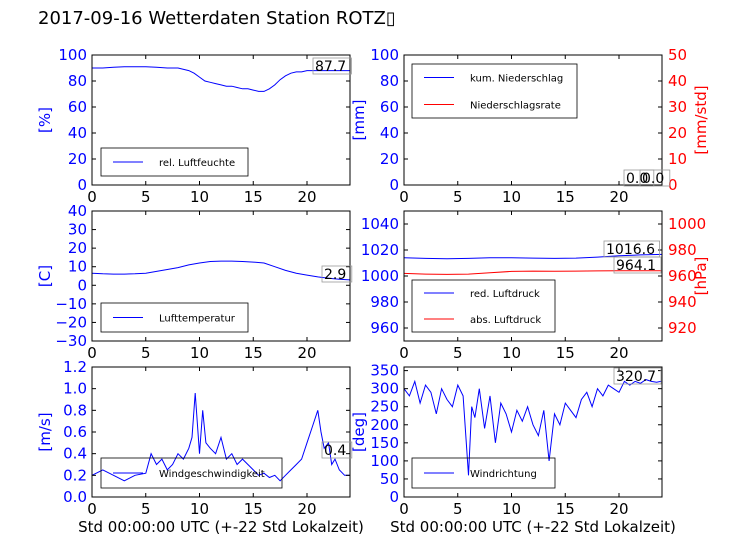 The width and height of the screenshot is (736, 552). I want to click on value-annotation: 87.7, so click(330, 67).